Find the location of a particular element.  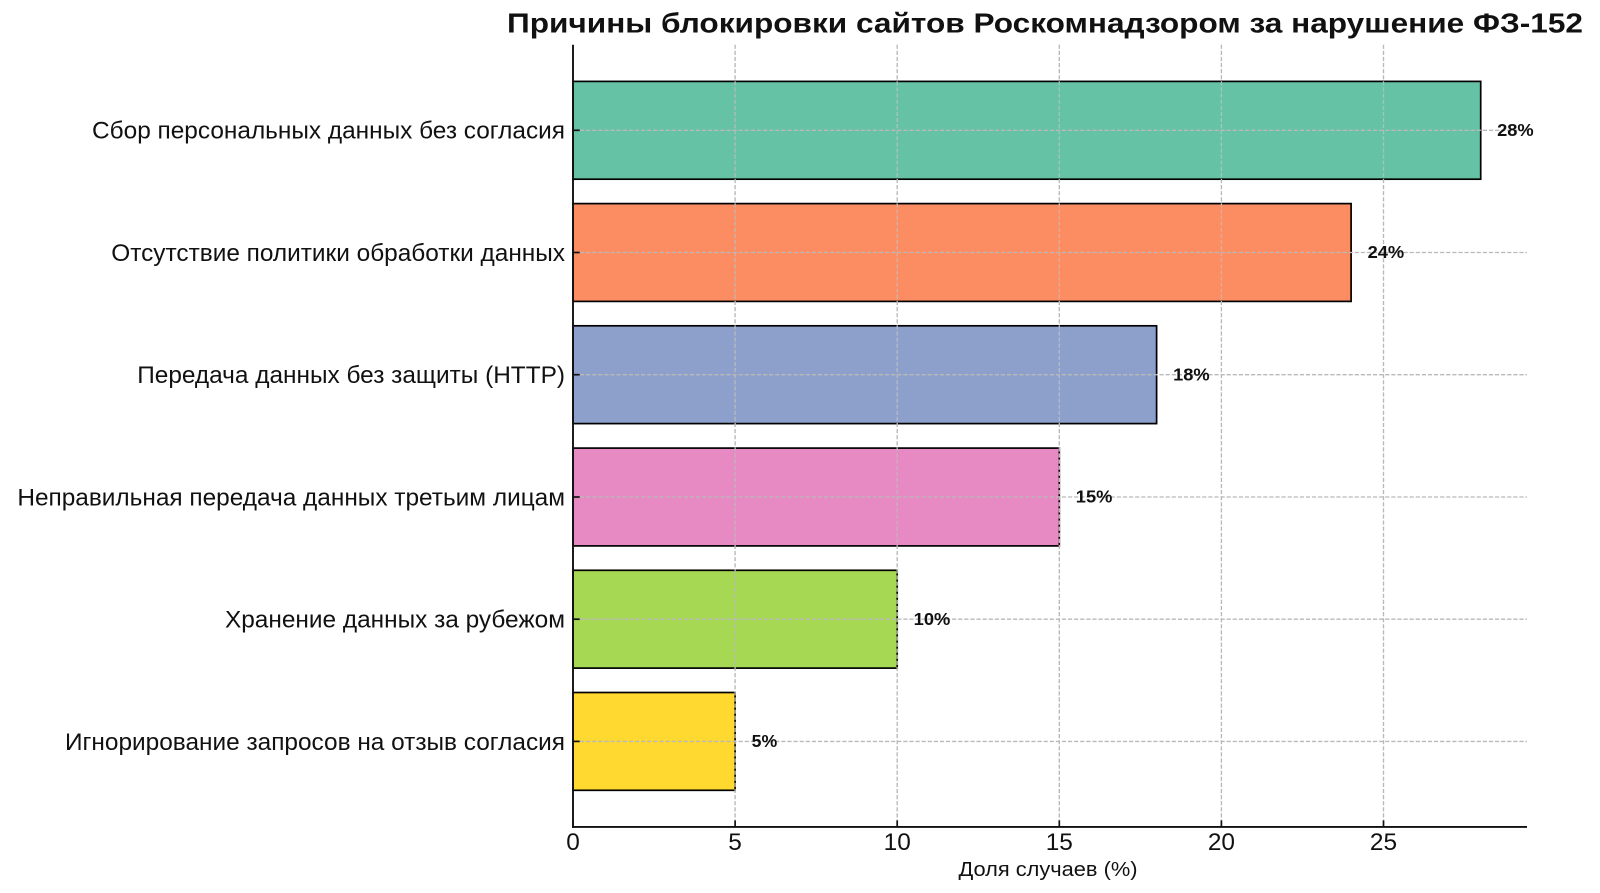

svg-text: 15 is located at coordinates (1059, 842).